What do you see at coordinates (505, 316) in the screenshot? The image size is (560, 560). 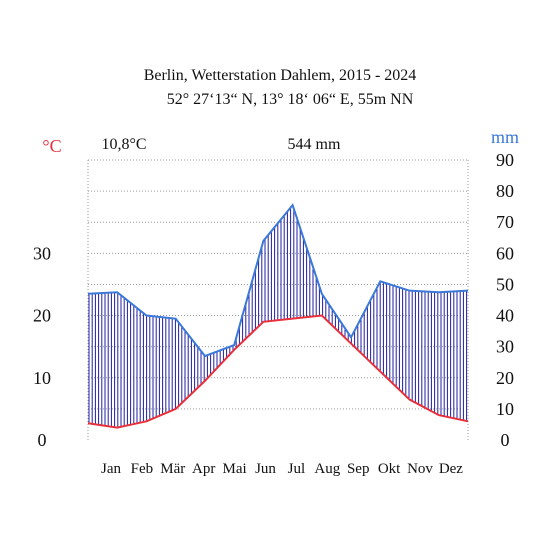 I see `precip-tick-label: 40` at bounding box center [505, 316].